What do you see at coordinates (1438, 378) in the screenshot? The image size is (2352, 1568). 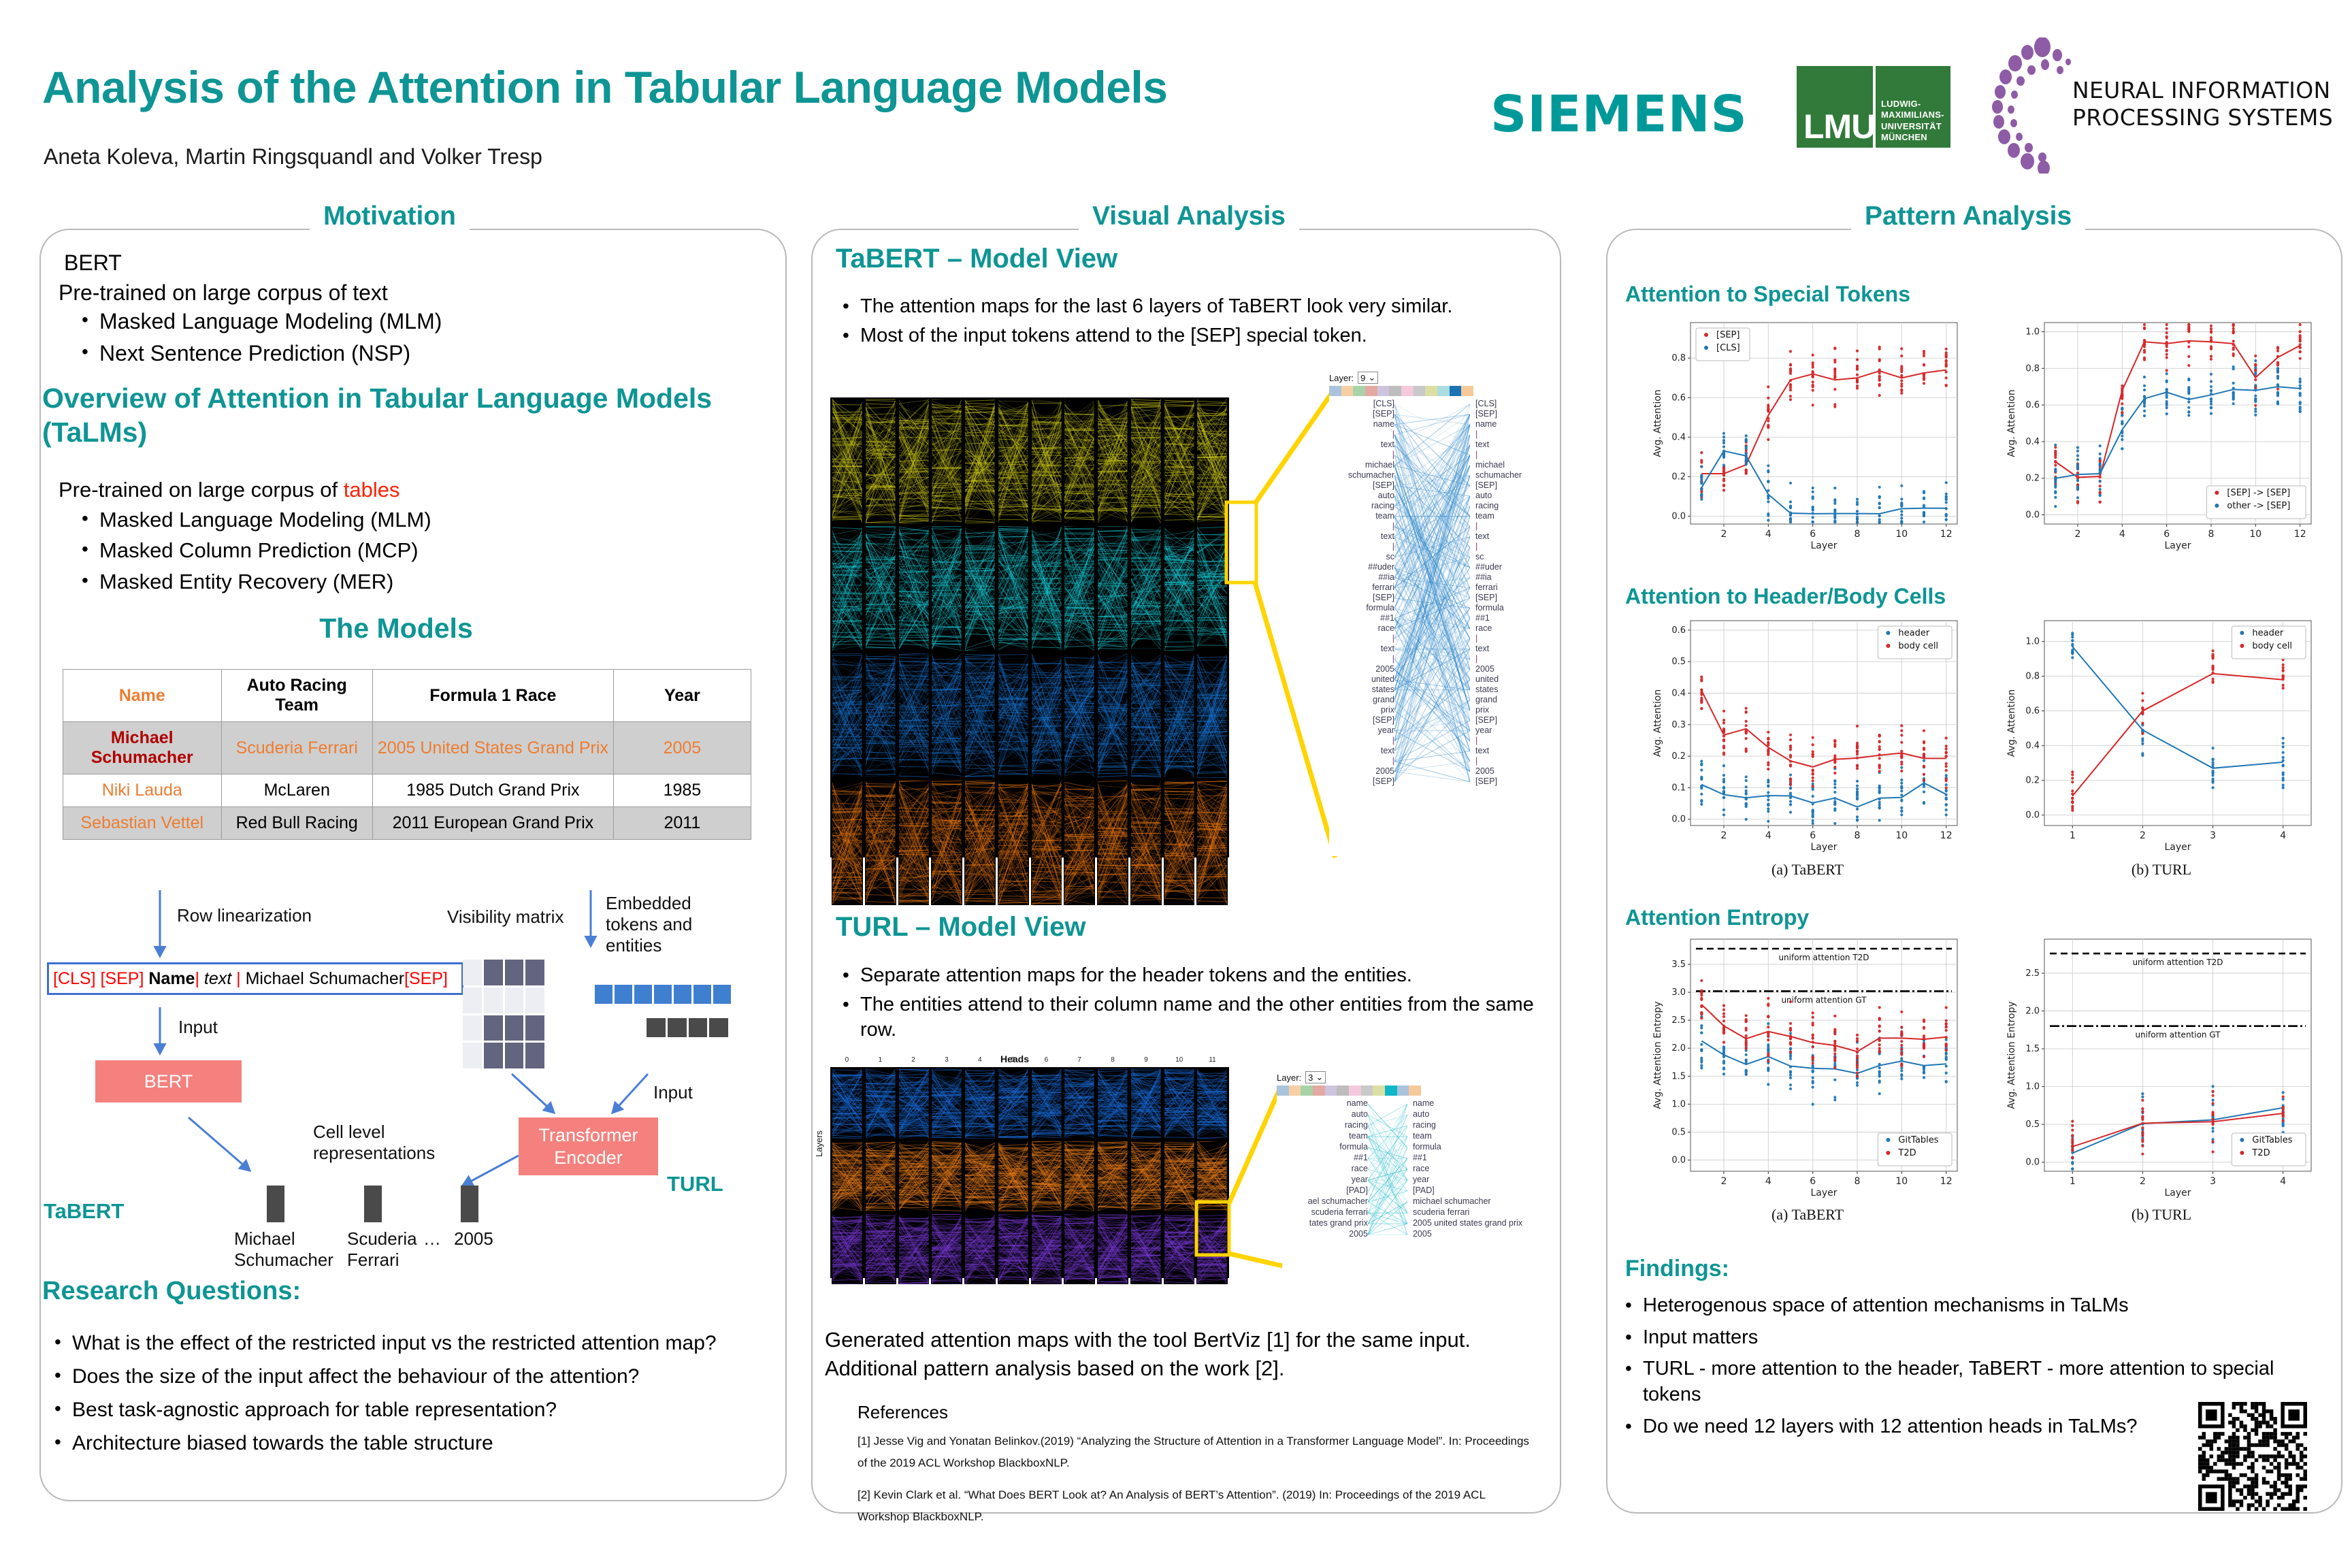 I see `bertviz-layer-control: Layer: 9 ⌄` at bounding box center [1438, 378].